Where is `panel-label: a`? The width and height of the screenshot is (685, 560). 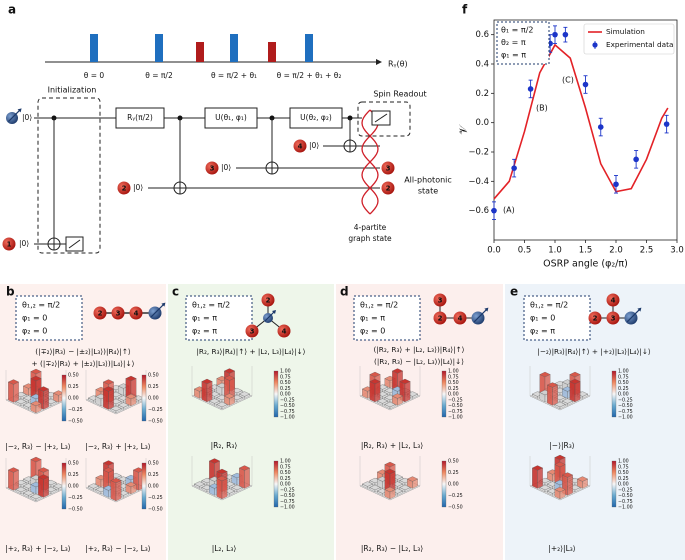 panel-label: a is located at coordinates (12, 10).